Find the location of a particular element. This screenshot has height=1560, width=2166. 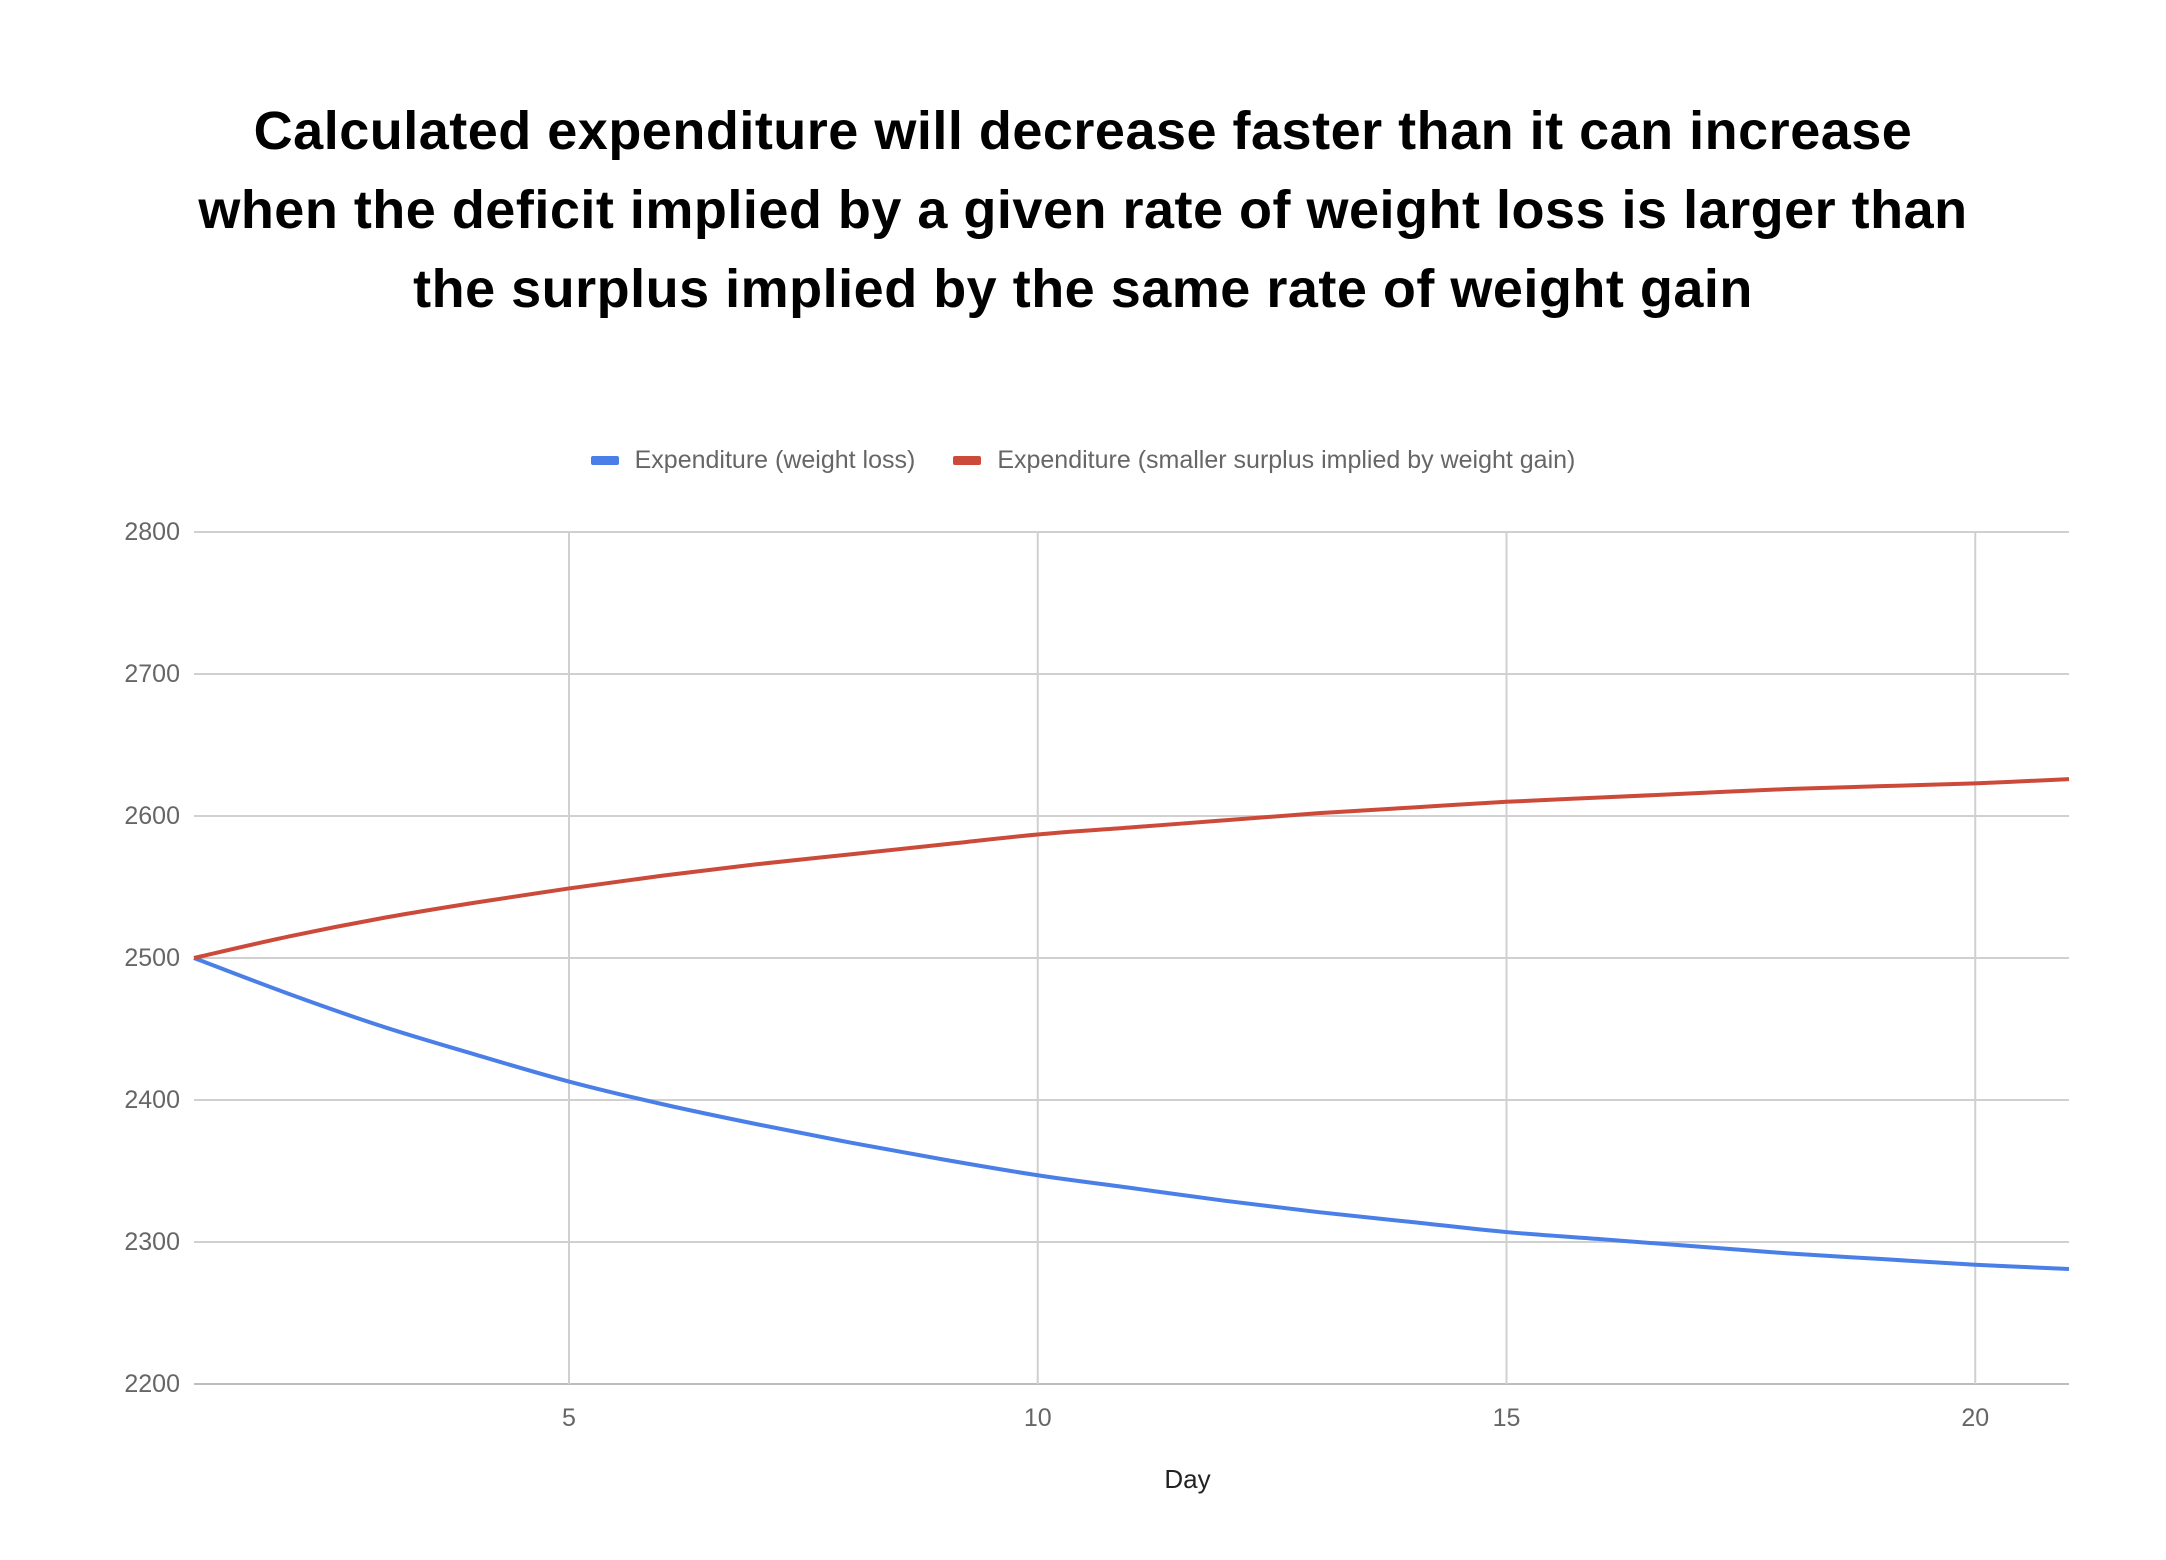

y-tick-label: 2400 is located at coordinates (152, 1100).